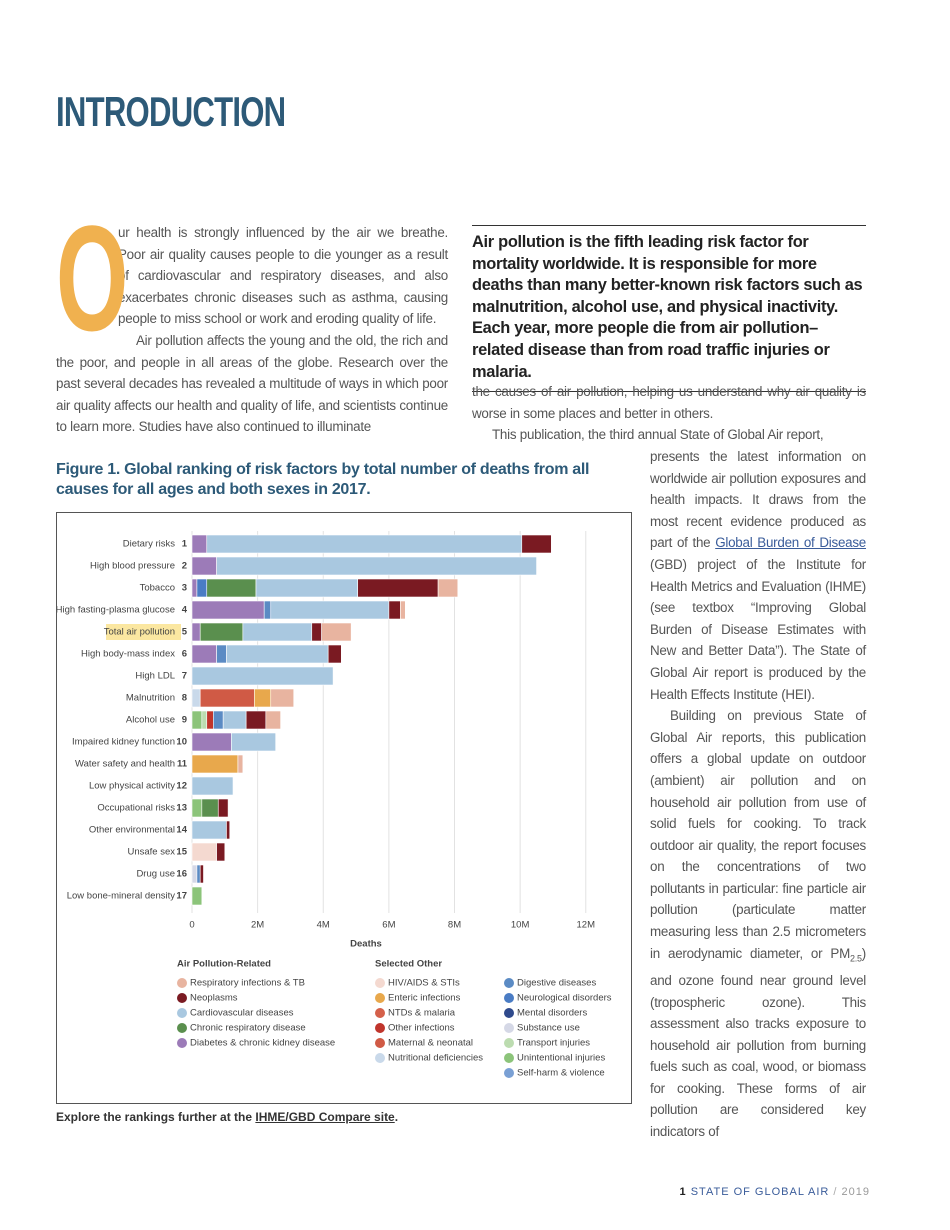 The image size is (950, 1230). What do you see at coordinates (181, 896) in the screenshot?
I see `rank-label: 17` at bounding box center [181, 896].